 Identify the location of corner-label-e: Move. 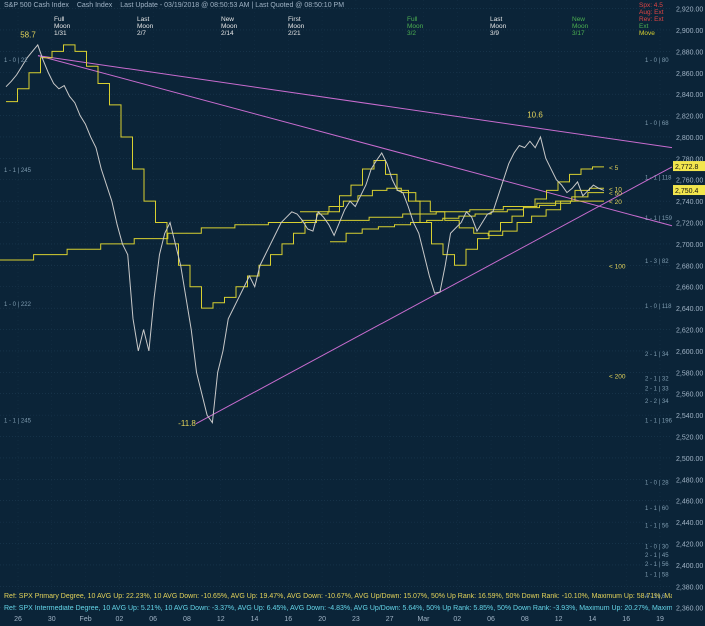
(647, 33).